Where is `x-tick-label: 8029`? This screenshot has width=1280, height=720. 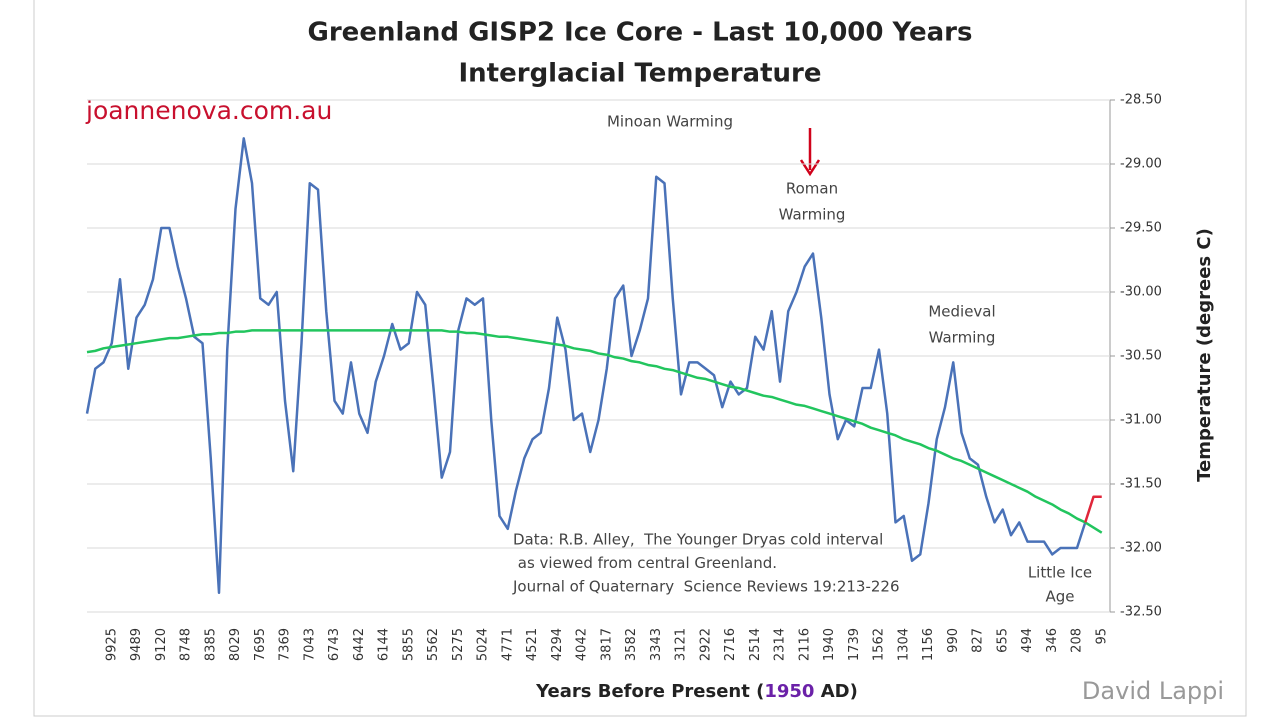 x-tick-label: 8029 is located at coordinates (235, 644).